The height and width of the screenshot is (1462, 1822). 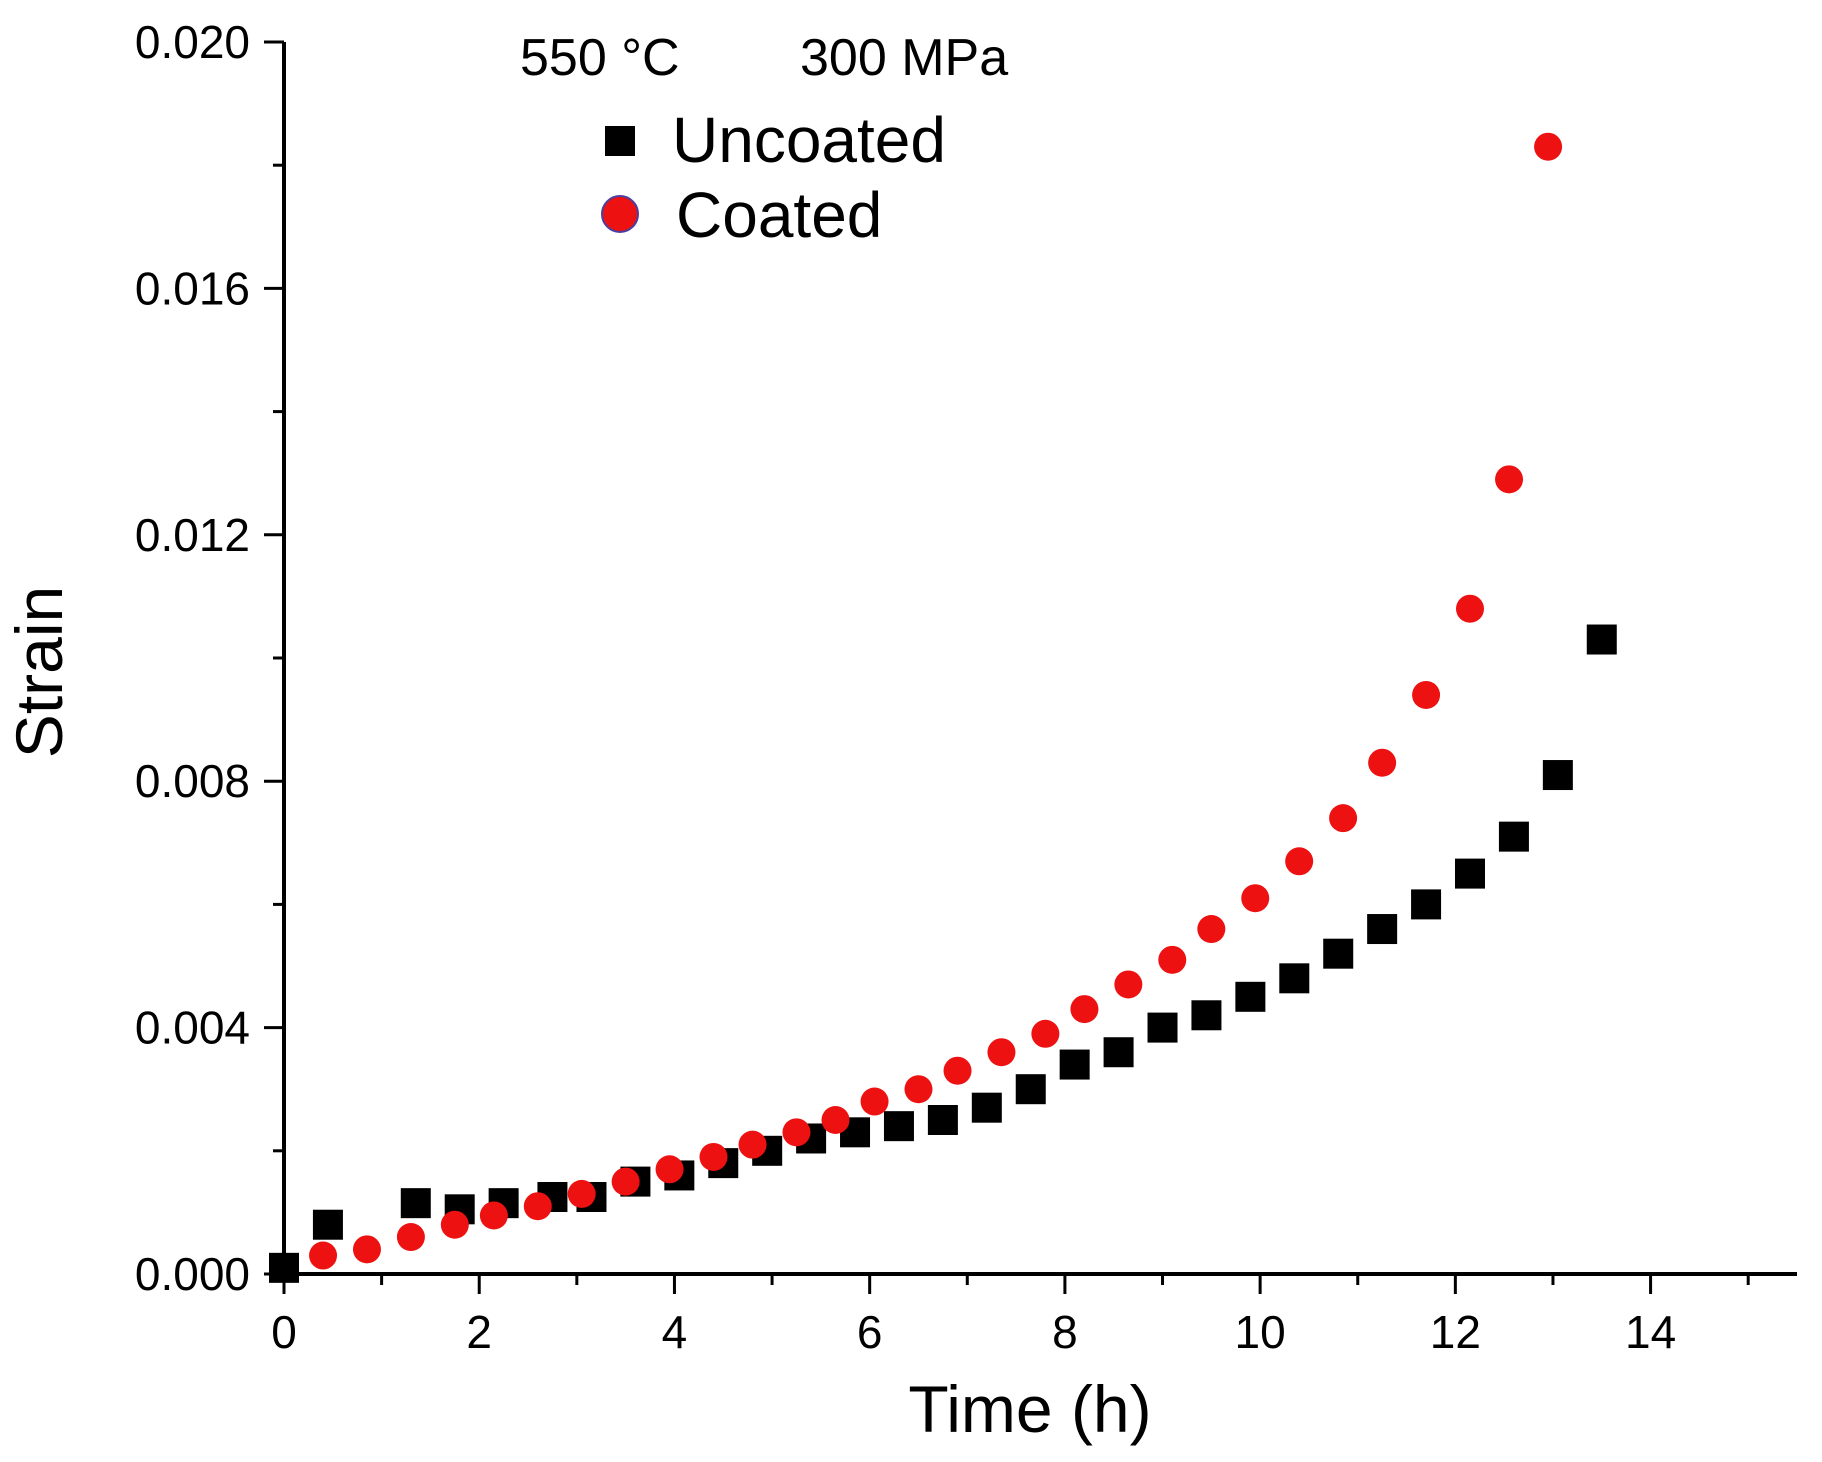 What do you see at coordinates (479, 1332) in the screenshot?
I see `x-tick-label: 2` at bounding box center [479, 1332].